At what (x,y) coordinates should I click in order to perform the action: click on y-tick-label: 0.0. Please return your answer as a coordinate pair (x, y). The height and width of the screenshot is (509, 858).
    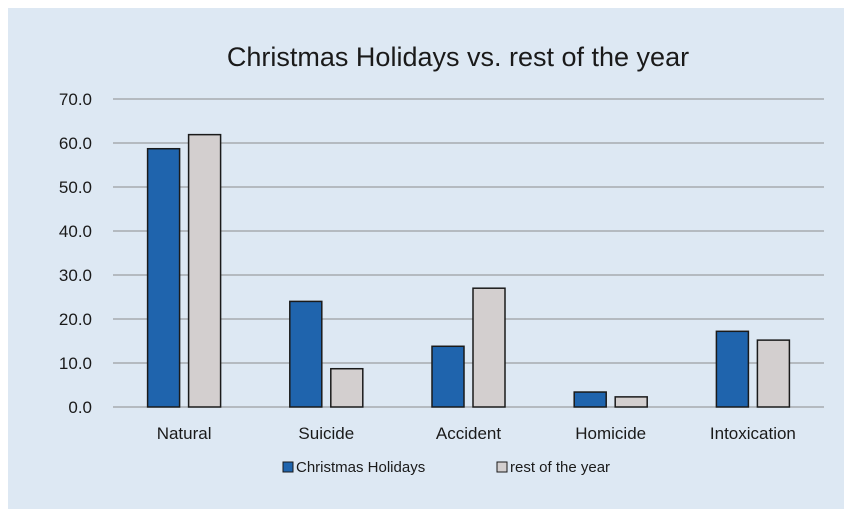
    Looking at the image, I should click on (80, 407).